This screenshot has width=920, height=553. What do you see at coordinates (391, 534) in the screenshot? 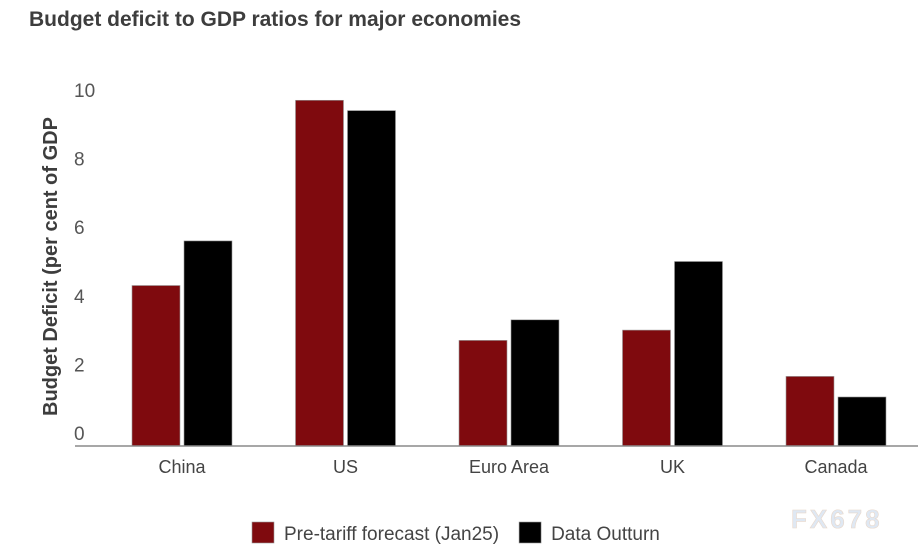
I see `legend-label: Pre-tariff forecast (Jan25)` at bounding box center [391, 534].